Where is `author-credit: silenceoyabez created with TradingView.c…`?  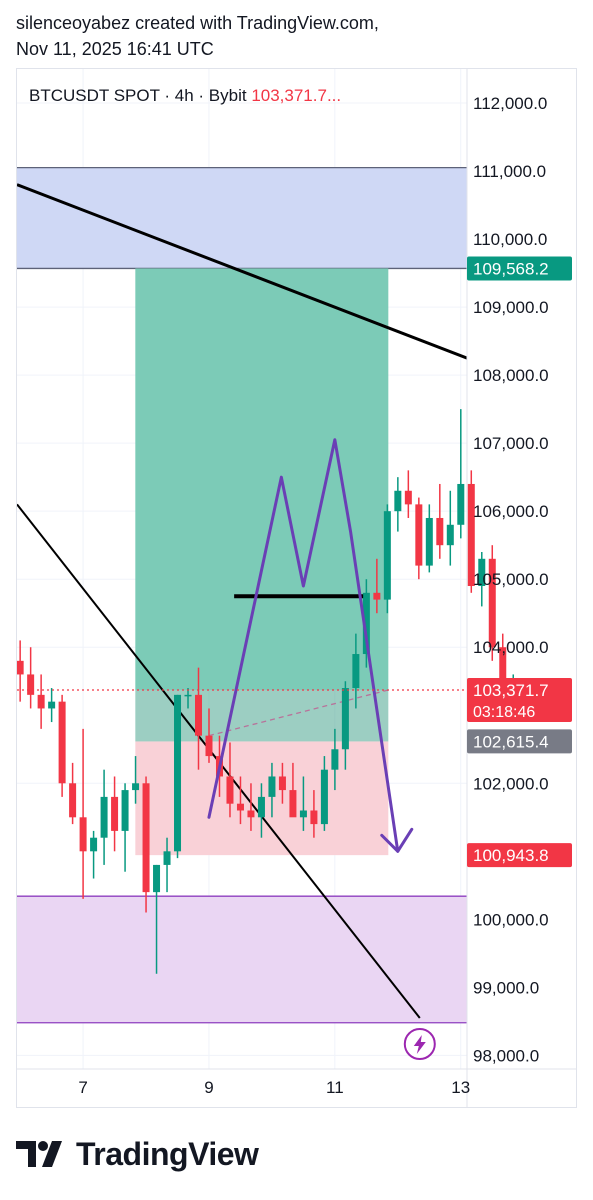
author-credit: silenceoyabez created with TradingView.c… is located at coordinates (197, 36).